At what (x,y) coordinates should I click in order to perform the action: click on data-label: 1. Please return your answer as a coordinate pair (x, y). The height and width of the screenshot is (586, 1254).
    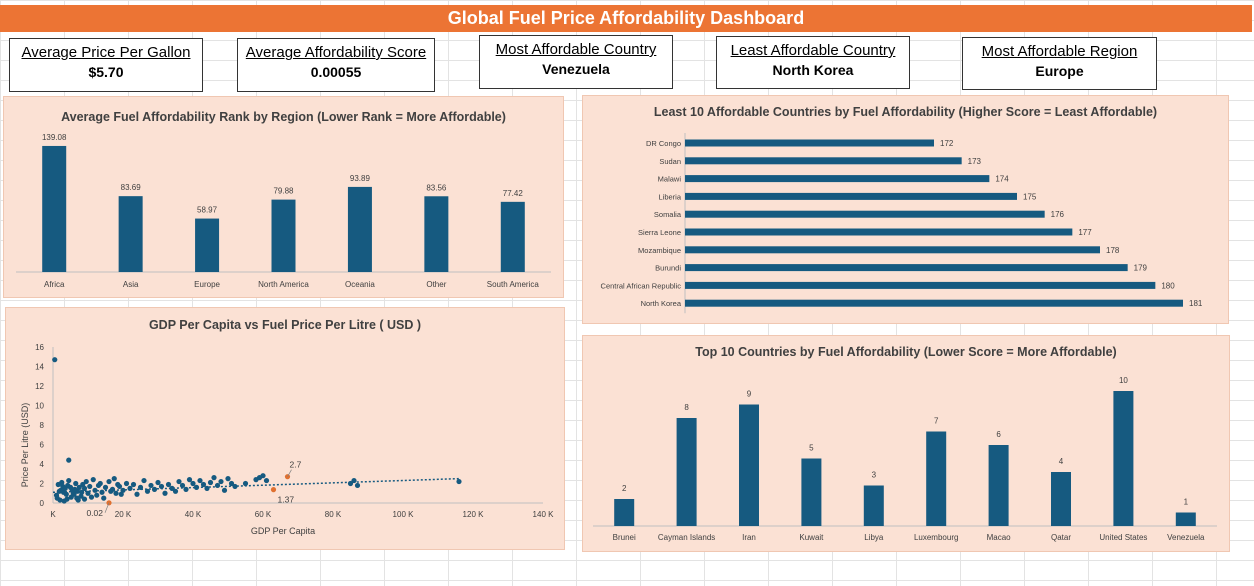
    Looking at the image, I should click on (1186, 502).